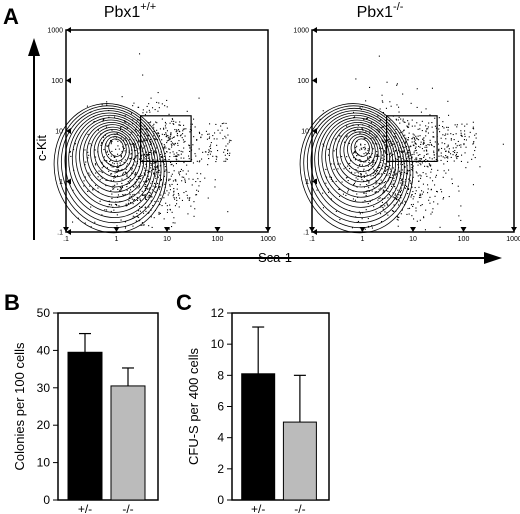 This screenshot has height=514, width=520. I want to click on x-tick-label: .1, so click(66, 239).